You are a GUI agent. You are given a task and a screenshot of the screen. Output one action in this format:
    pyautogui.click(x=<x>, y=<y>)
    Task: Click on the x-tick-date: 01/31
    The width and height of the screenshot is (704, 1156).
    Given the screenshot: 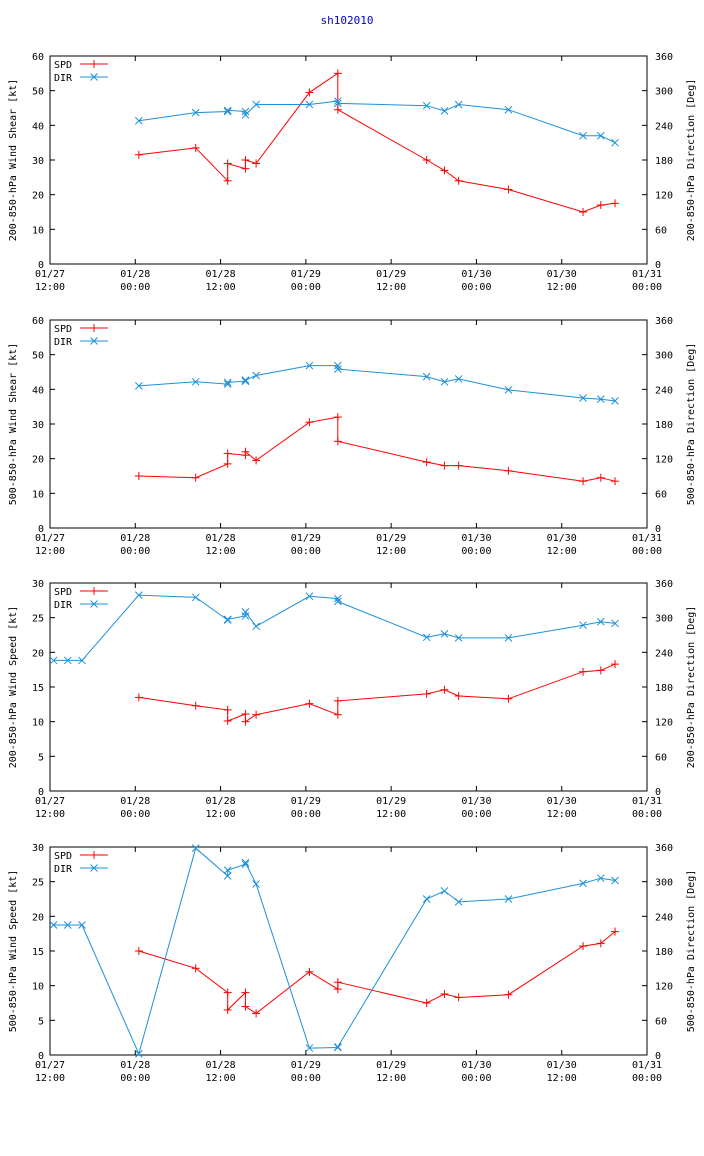 What is the action you would take?
    pyautogui.click(x=647, y=538)
    